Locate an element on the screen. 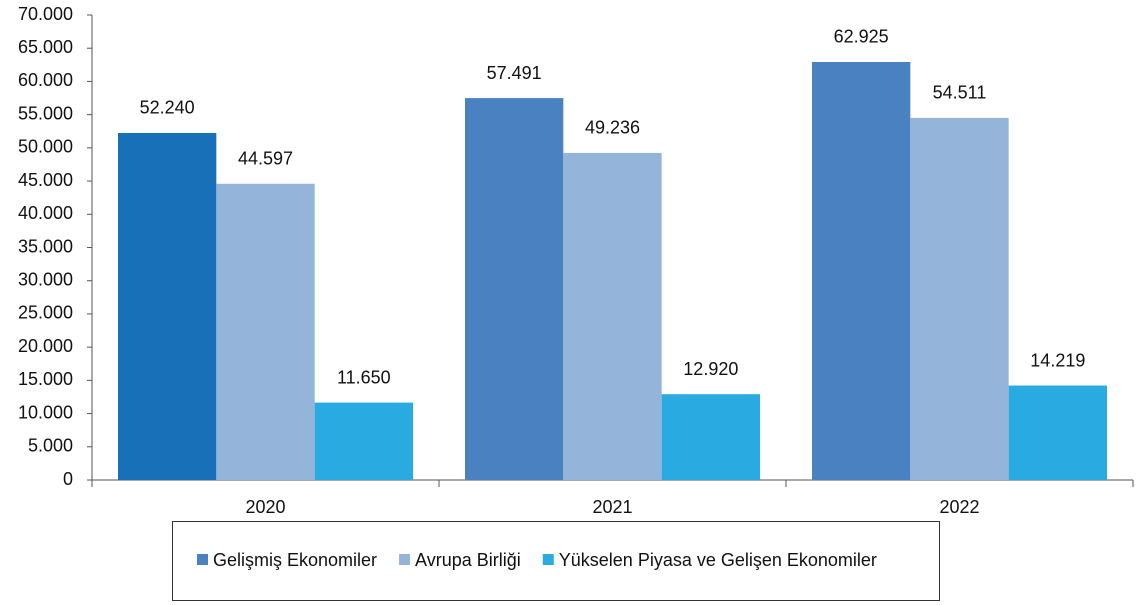 This screenshot has width=1139, height=605. y-tick-label: 15.000 is located at coordinates (45, 379).